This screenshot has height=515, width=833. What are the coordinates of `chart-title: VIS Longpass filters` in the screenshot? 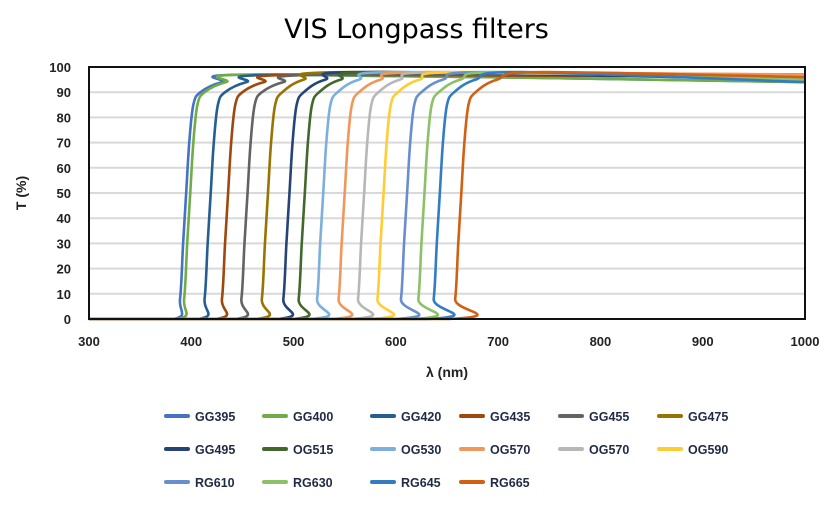 It's located at (416, 29).